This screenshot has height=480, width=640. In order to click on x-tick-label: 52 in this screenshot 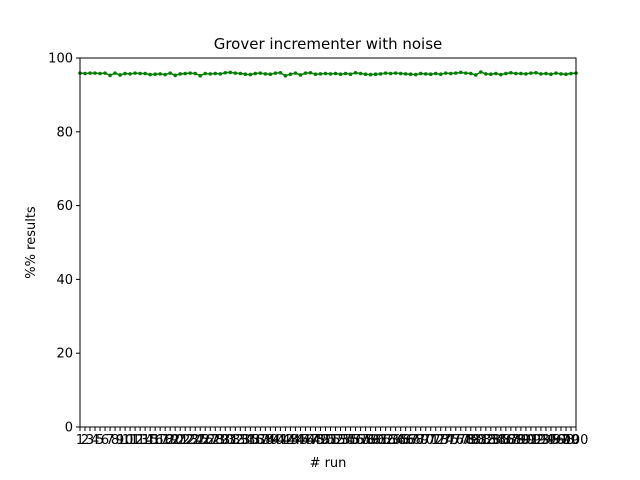, I will do `click(335, 440)`.